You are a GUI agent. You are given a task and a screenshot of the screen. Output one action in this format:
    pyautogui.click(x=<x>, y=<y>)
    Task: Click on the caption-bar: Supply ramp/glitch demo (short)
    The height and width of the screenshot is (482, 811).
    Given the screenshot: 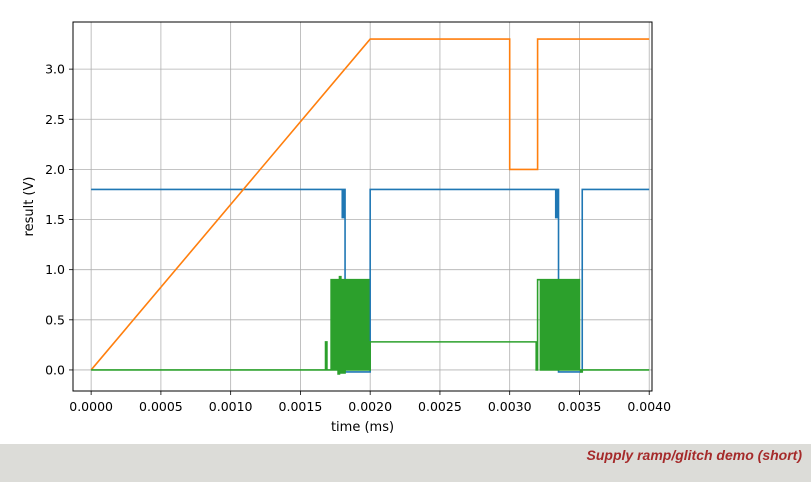 What is the action you would take?
    pyautogui.click(x=405, y=463)
    